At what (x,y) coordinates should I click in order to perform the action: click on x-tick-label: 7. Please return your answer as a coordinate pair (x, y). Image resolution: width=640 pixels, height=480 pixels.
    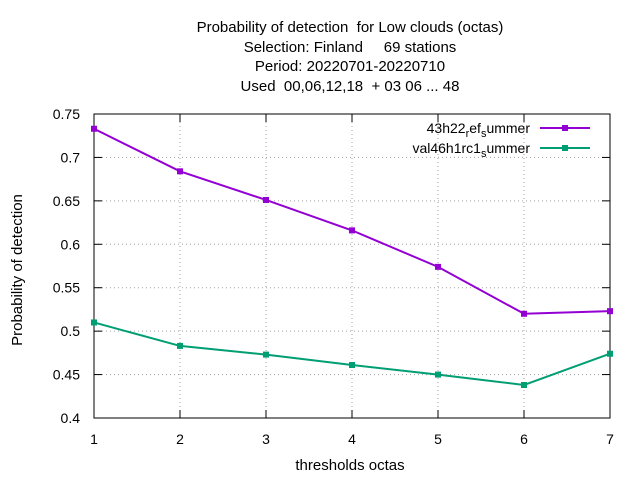
    Looking at the image, I should click on (610, 439).